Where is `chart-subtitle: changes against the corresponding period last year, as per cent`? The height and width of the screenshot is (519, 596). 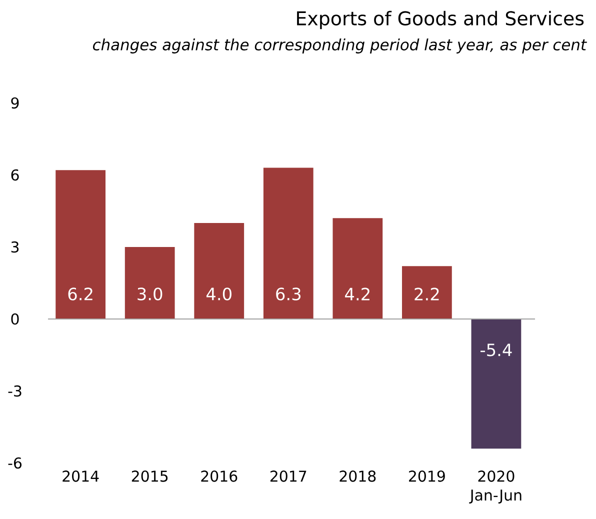
chart-subtitle: changes against the corresponding period last year, as per cent is located at coordinates (340, 46).